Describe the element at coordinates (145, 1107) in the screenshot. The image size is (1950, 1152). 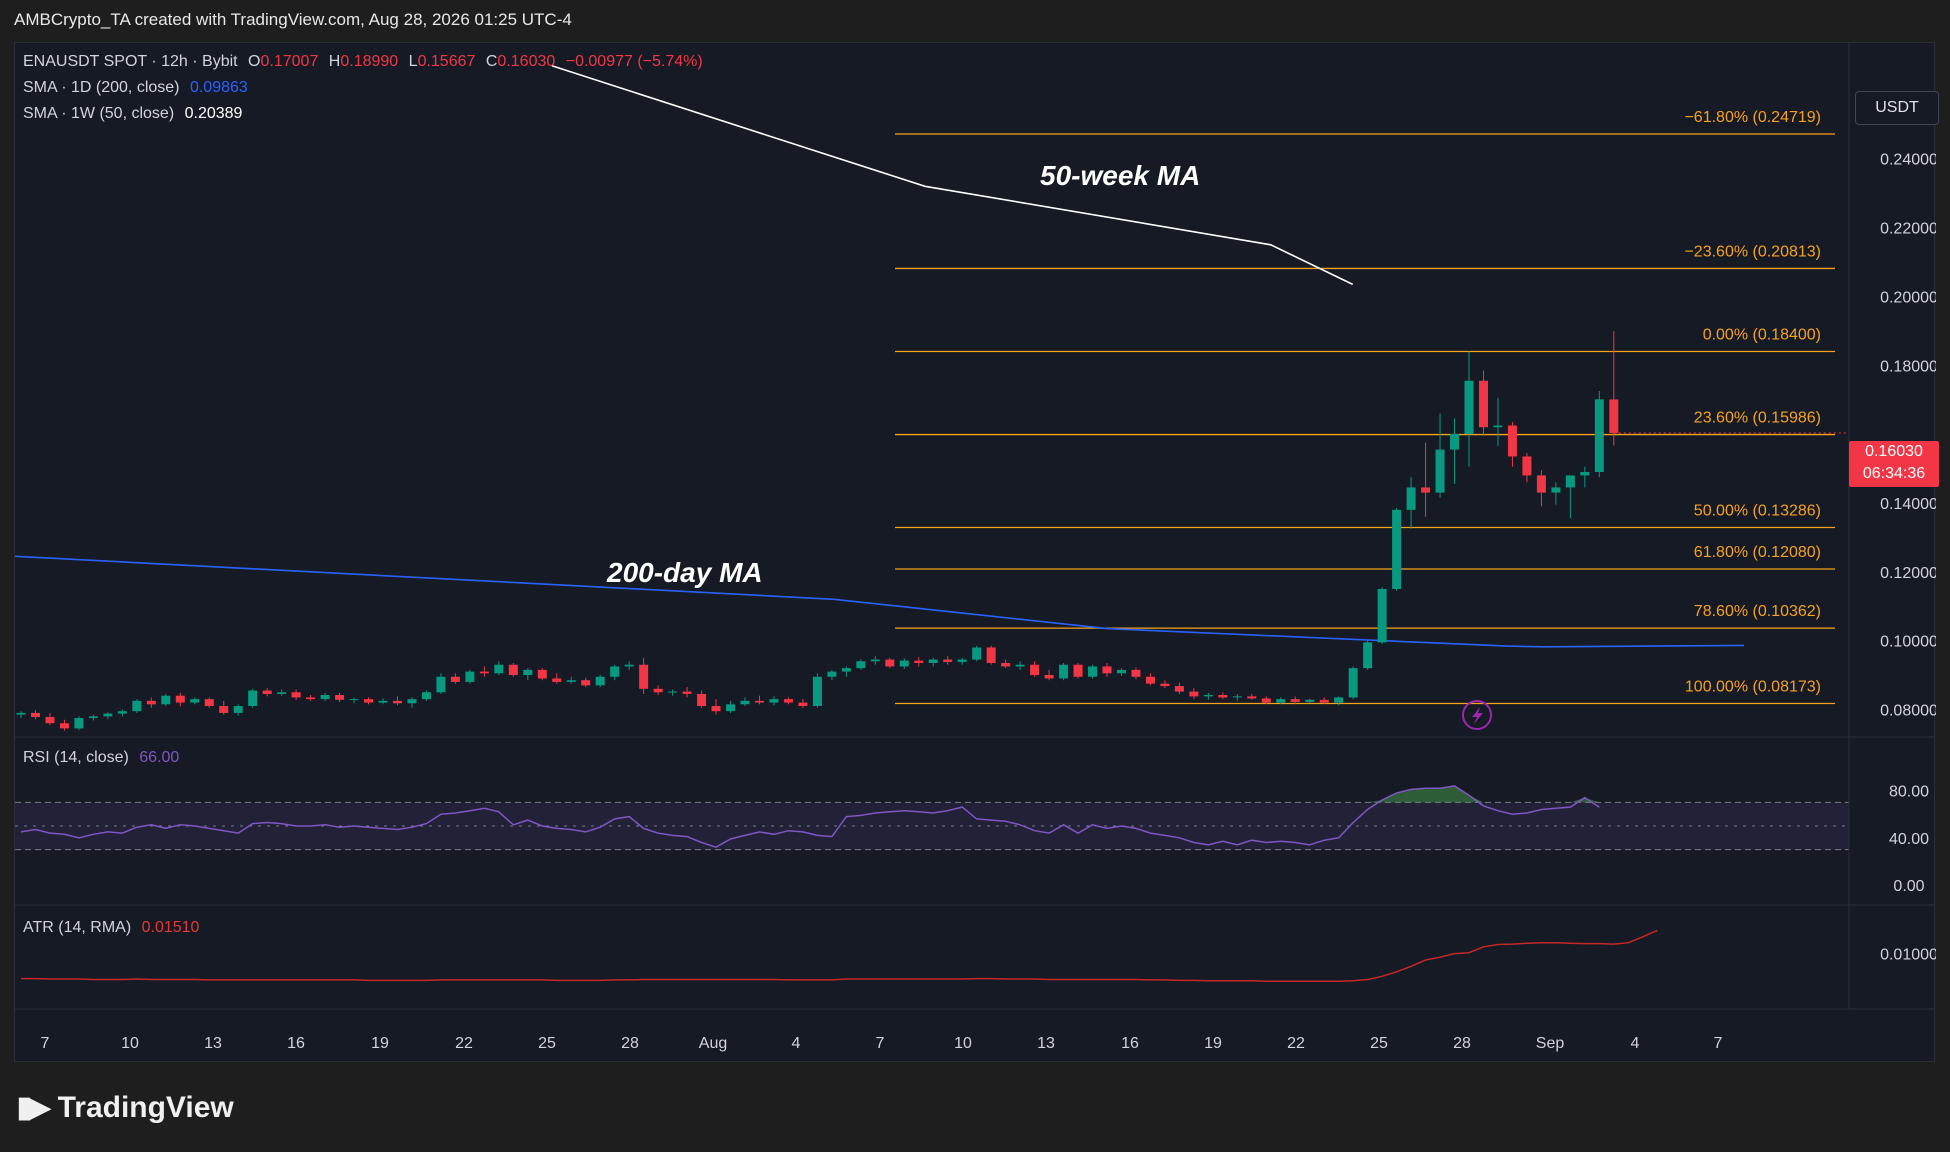
I see `tradingview-logo-text: TradingView` at that location.